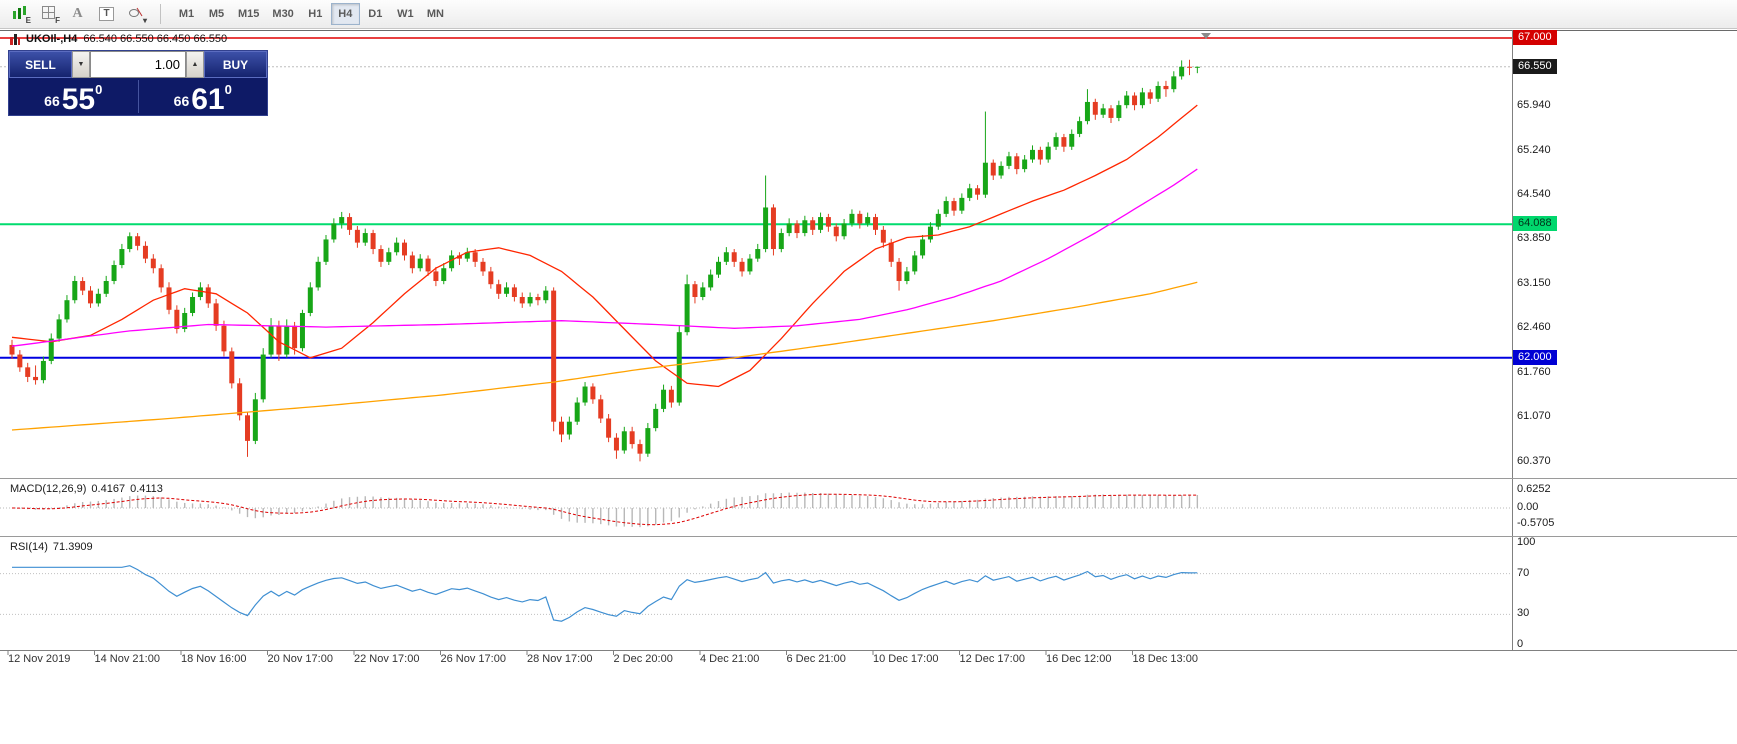 This screenshot has height=744, width=1737. Describe the element at coordinates (1534, 327) in the screenshot. I see `price-axis-label: 62.460` at that location.